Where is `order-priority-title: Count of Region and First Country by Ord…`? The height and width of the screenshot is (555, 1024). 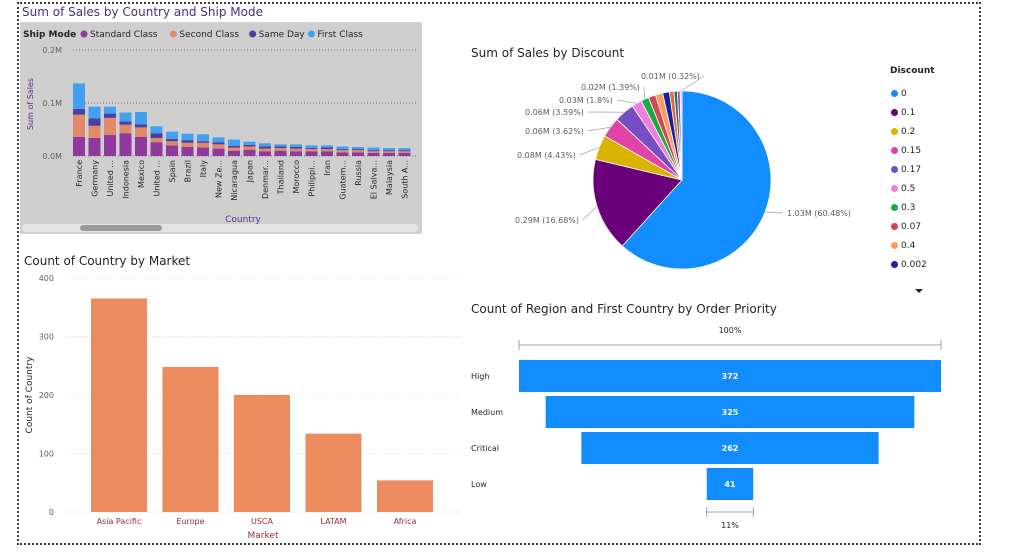 order-priority-title: Count of Region and First Country by Ord… is located at coordinates (624, 309).